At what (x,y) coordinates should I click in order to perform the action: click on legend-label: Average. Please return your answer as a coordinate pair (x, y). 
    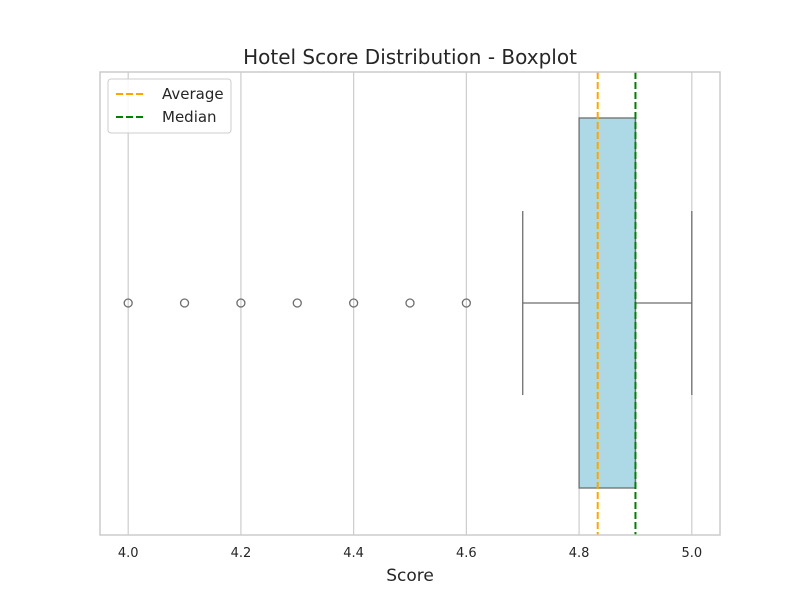
    Looking at the image, I should click on (193, 94).